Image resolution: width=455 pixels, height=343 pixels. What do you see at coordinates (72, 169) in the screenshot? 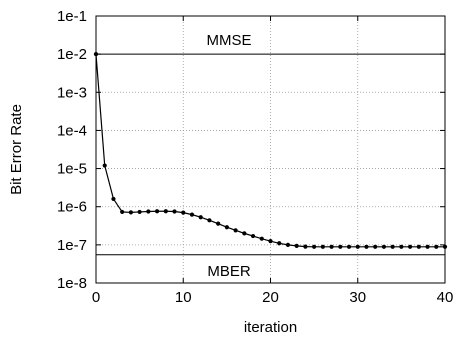
I see `y-tick-label: 1e-5` at bounding box center [72, 169].